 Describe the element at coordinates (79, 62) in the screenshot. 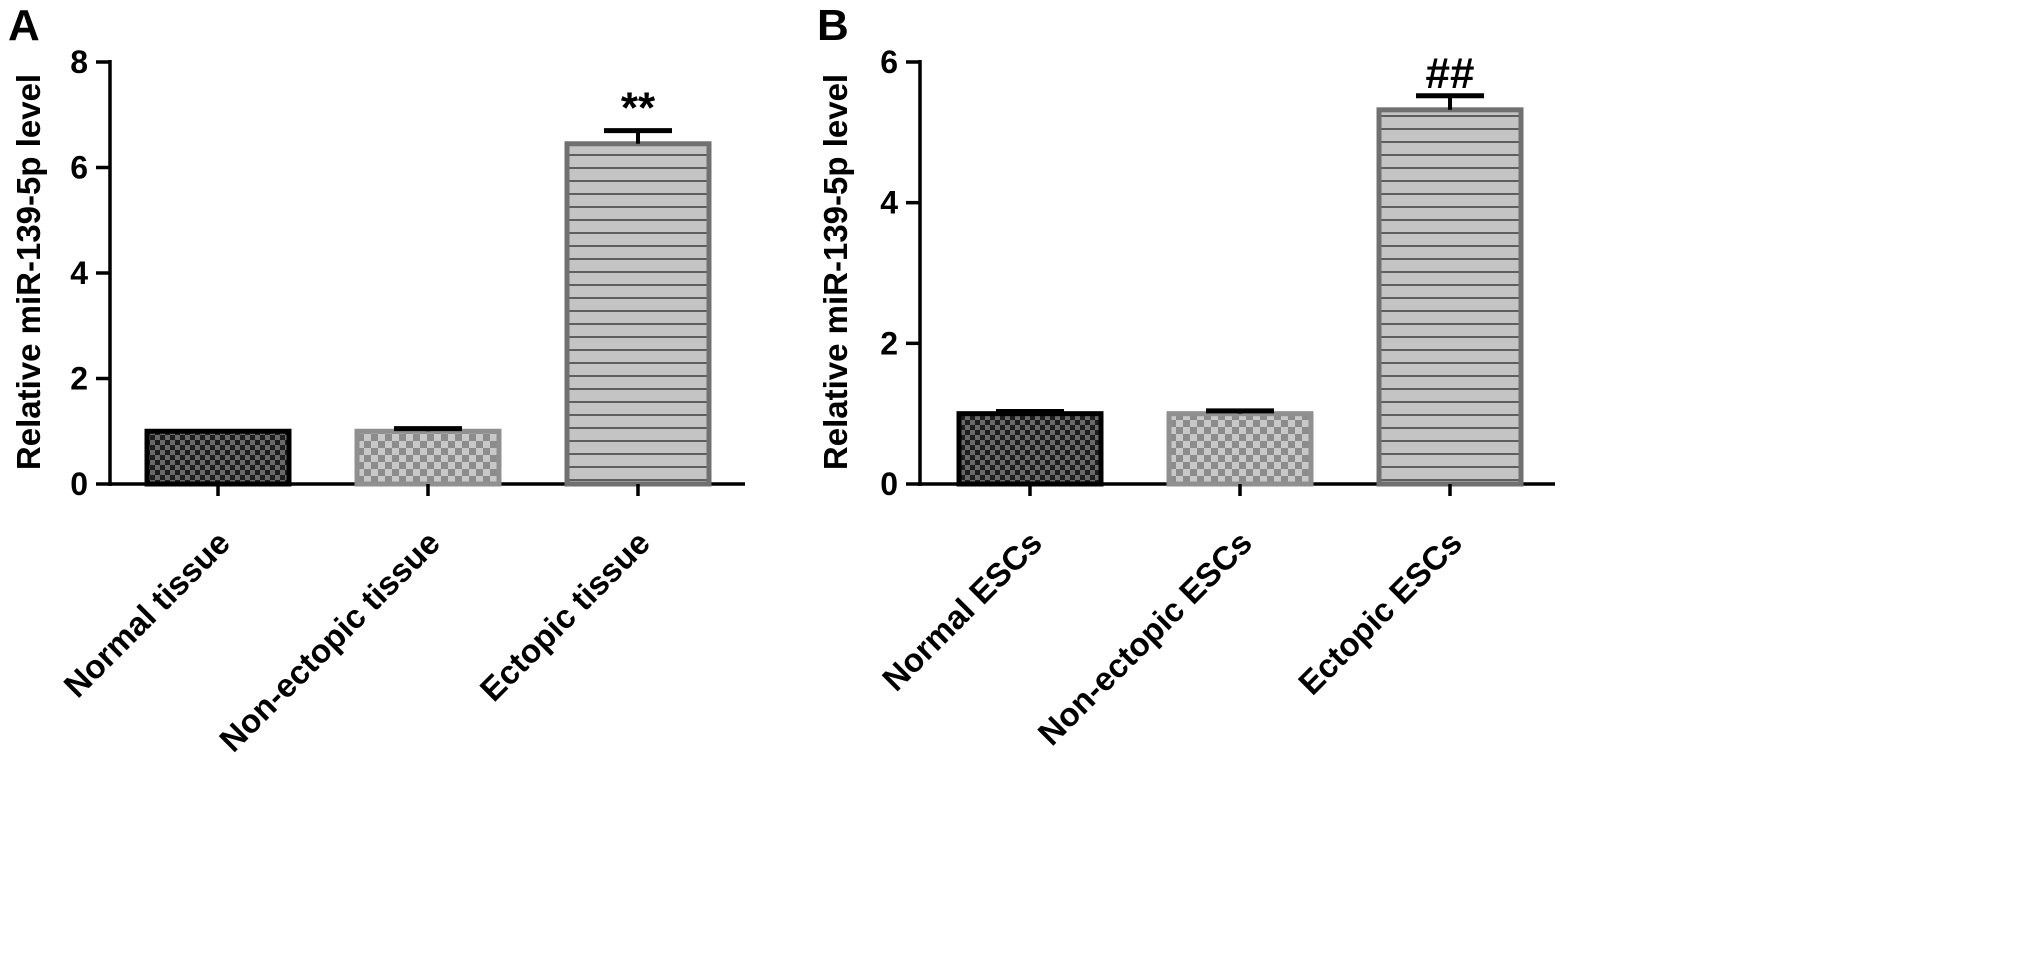

I see `y-tick-label: 8` at that location.